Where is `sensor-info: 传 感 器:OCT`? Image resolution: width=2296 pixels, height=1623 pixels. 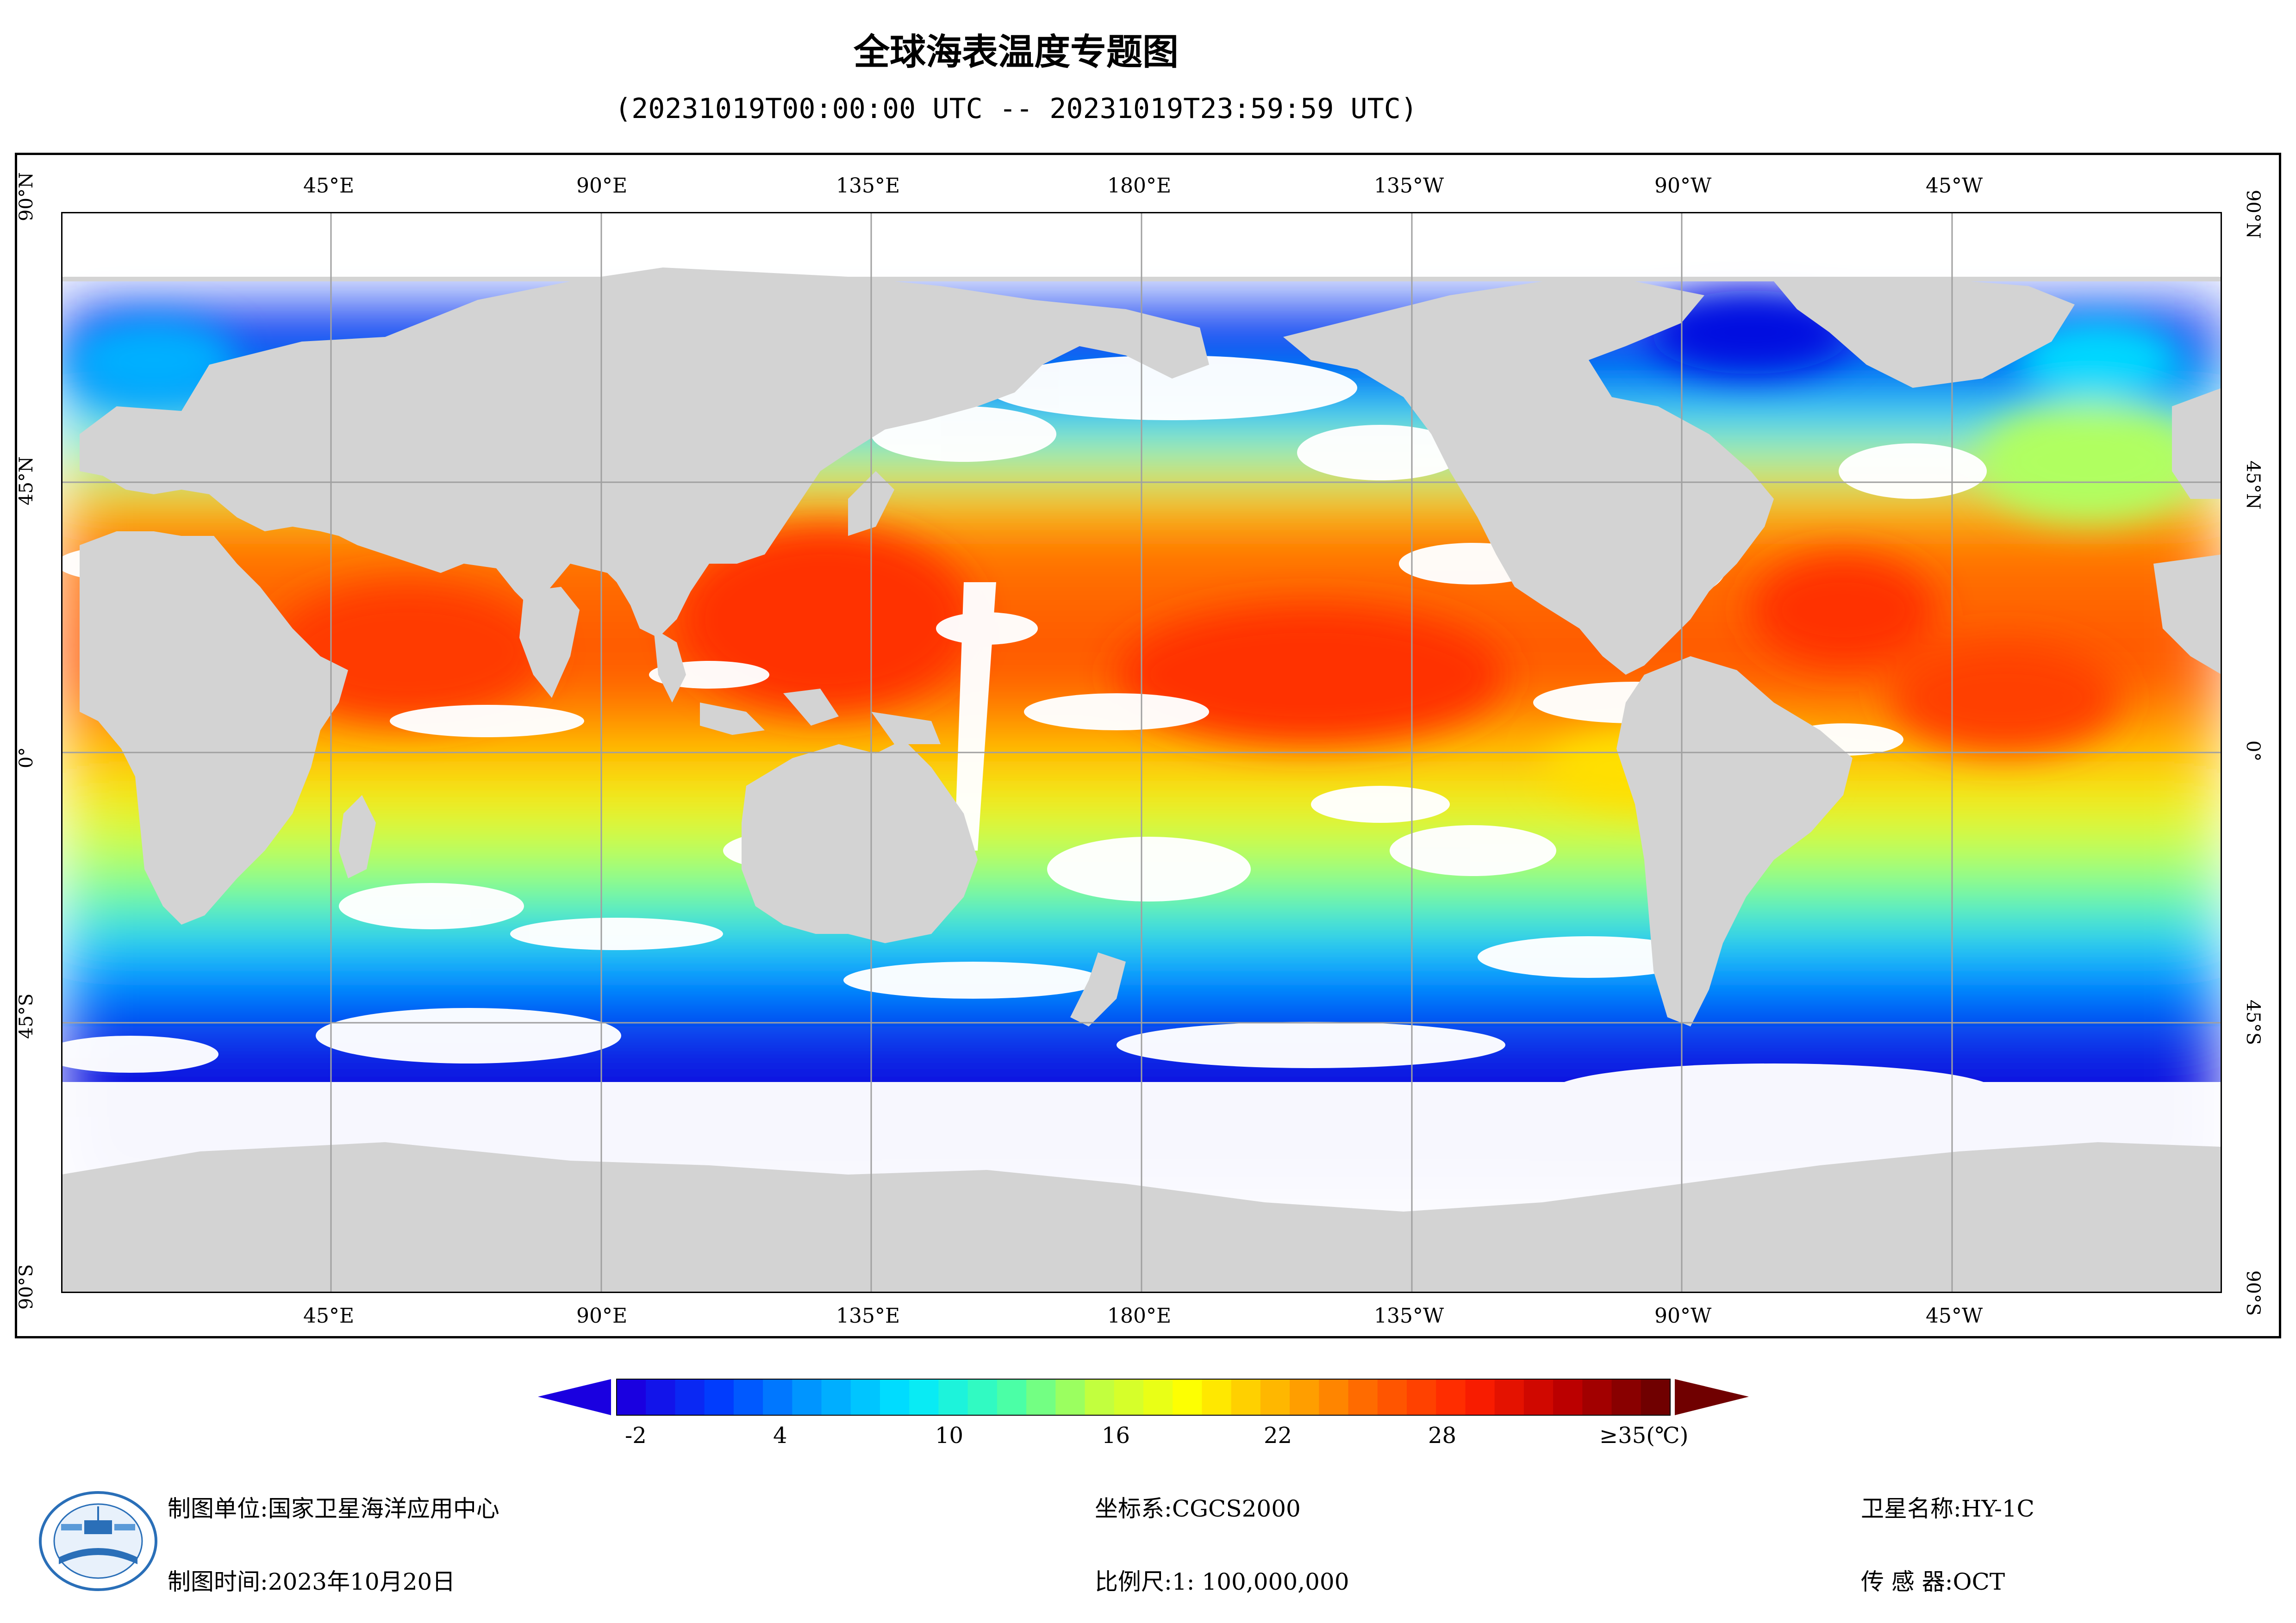 sensor-info: 传 感 器:OCT is located at coordinates (1933, 1580).